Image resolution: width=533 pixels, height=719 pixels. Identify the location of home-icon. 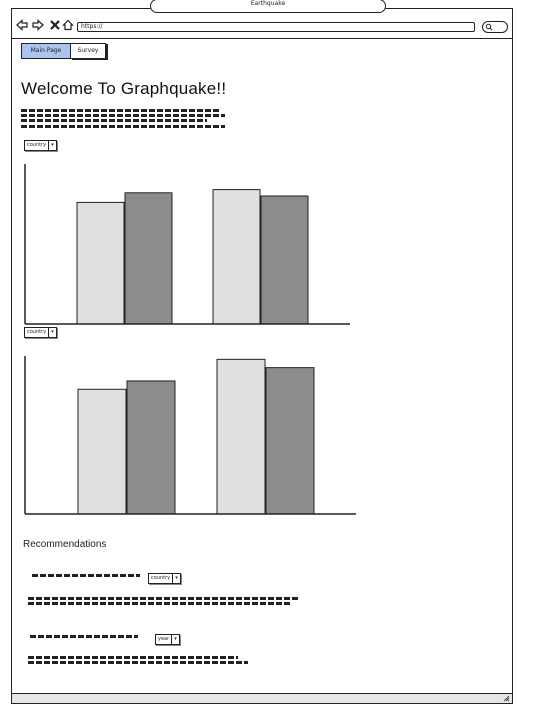
(68, 25).